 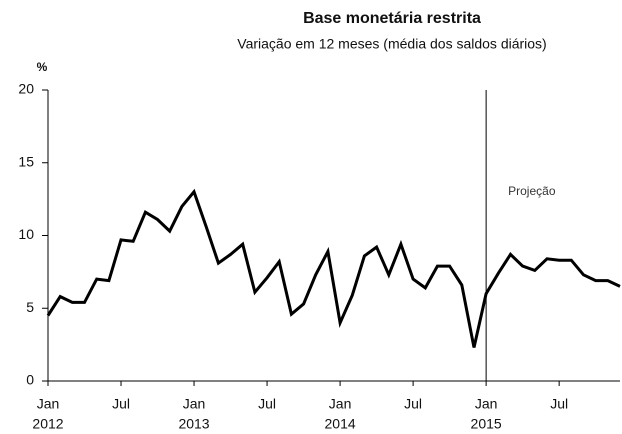 What do you see at coordinates (193, 424) in the screenshot?
I see `x-year-label: 2013` at bounding box center [193, 424].